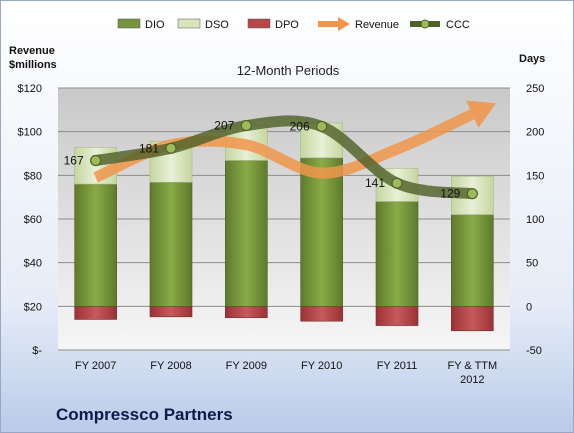  Describe the element at coordinates (377, 25) in the screenshot. I see `legend-label: Revenue` at that location.